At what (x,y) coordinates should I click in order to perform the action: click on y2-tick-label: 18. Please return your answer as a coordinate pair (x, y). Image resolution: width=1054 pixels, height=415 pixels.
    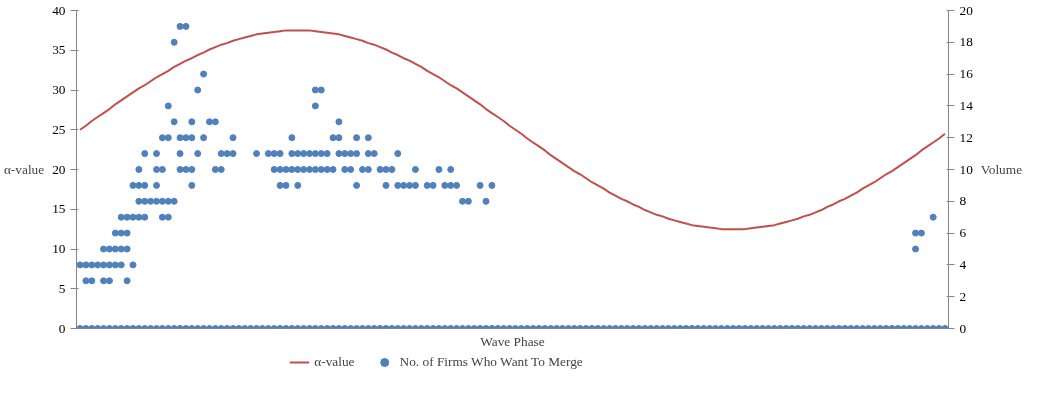
    Looking at the image, I should click on (966, 42).